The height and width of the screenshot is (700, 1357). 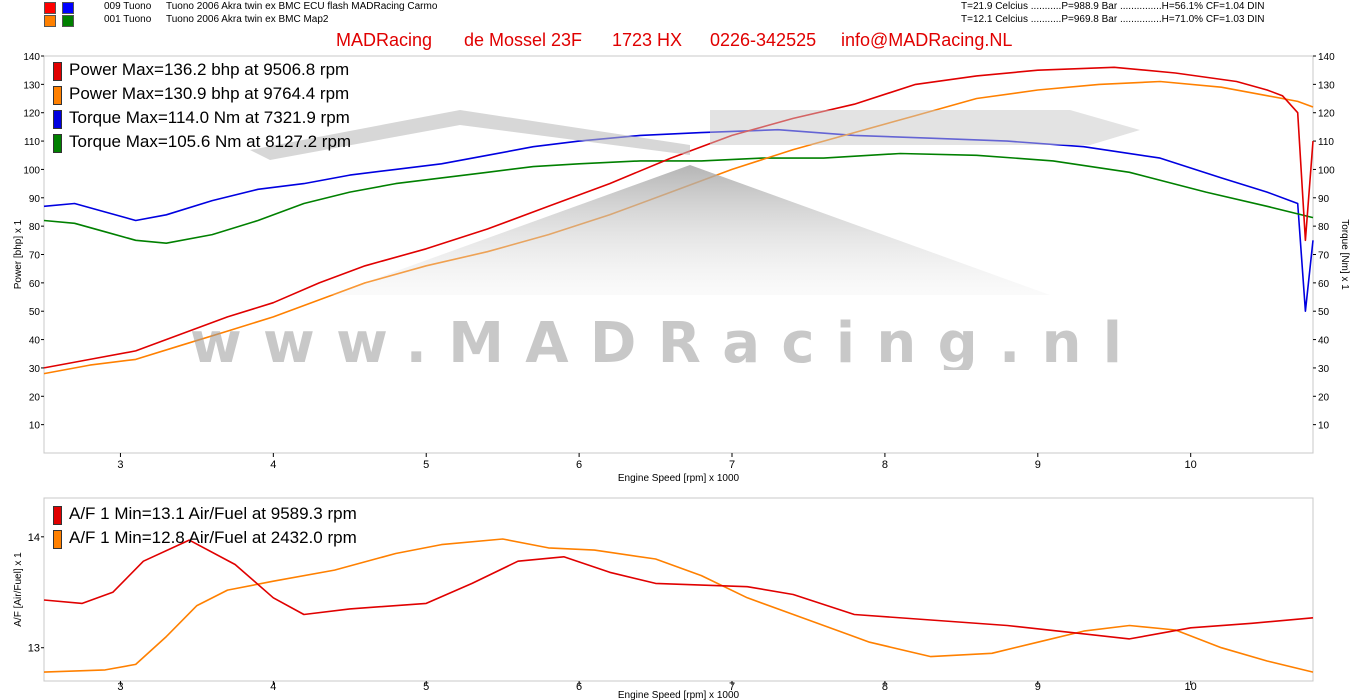 I want to click on y-tick-label-right: 70, so click(x=1324, y=256).